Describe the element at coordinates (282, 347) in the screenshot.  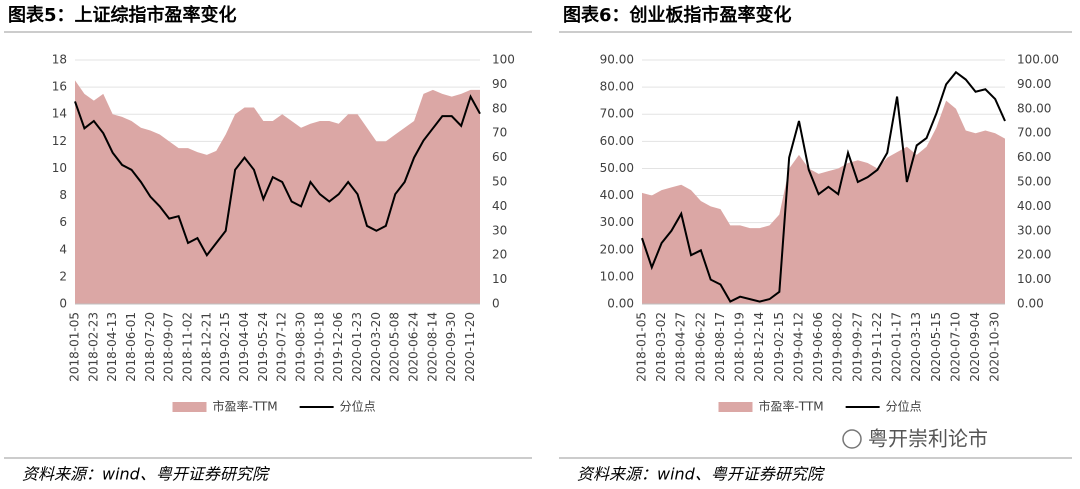
I see `x-tick-label: 2019-07-12` at that location.